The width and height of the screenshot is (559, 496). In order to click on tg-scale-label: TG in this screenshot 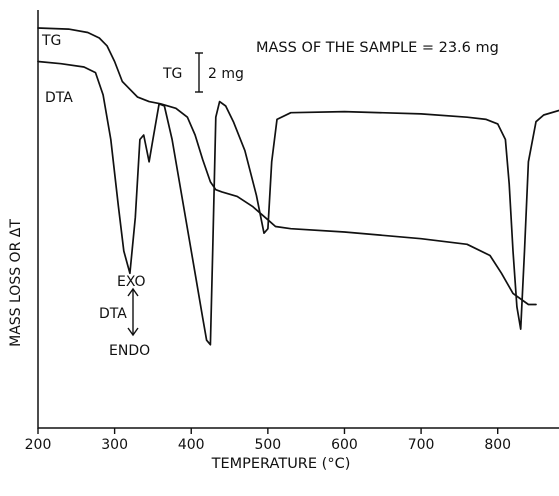, I will do `click(172, 74)`.